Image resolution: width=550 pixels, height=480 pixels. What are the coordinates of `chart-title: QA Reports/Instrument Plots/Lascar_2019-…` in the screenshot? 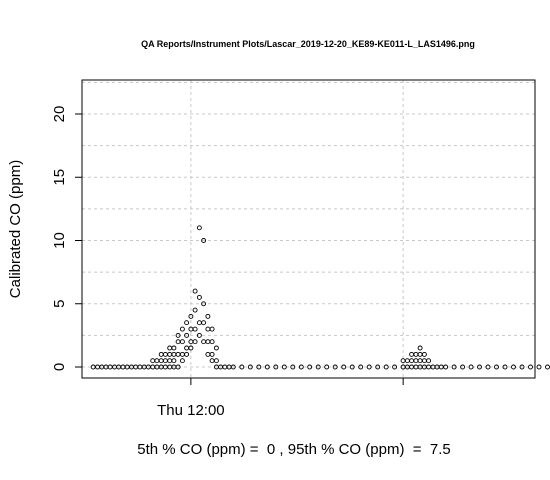 It's located at (308, 44).